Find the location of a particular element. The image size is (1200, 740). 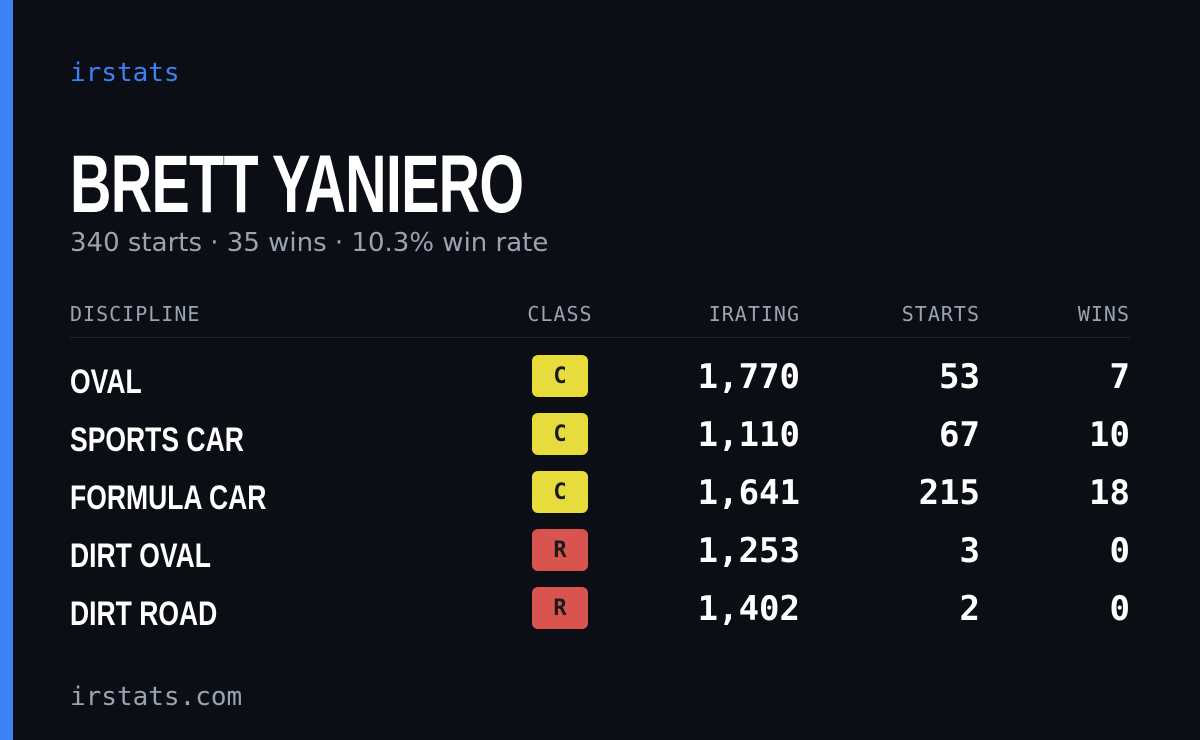

column-header: CLASS is located at coordinates (560, 314).